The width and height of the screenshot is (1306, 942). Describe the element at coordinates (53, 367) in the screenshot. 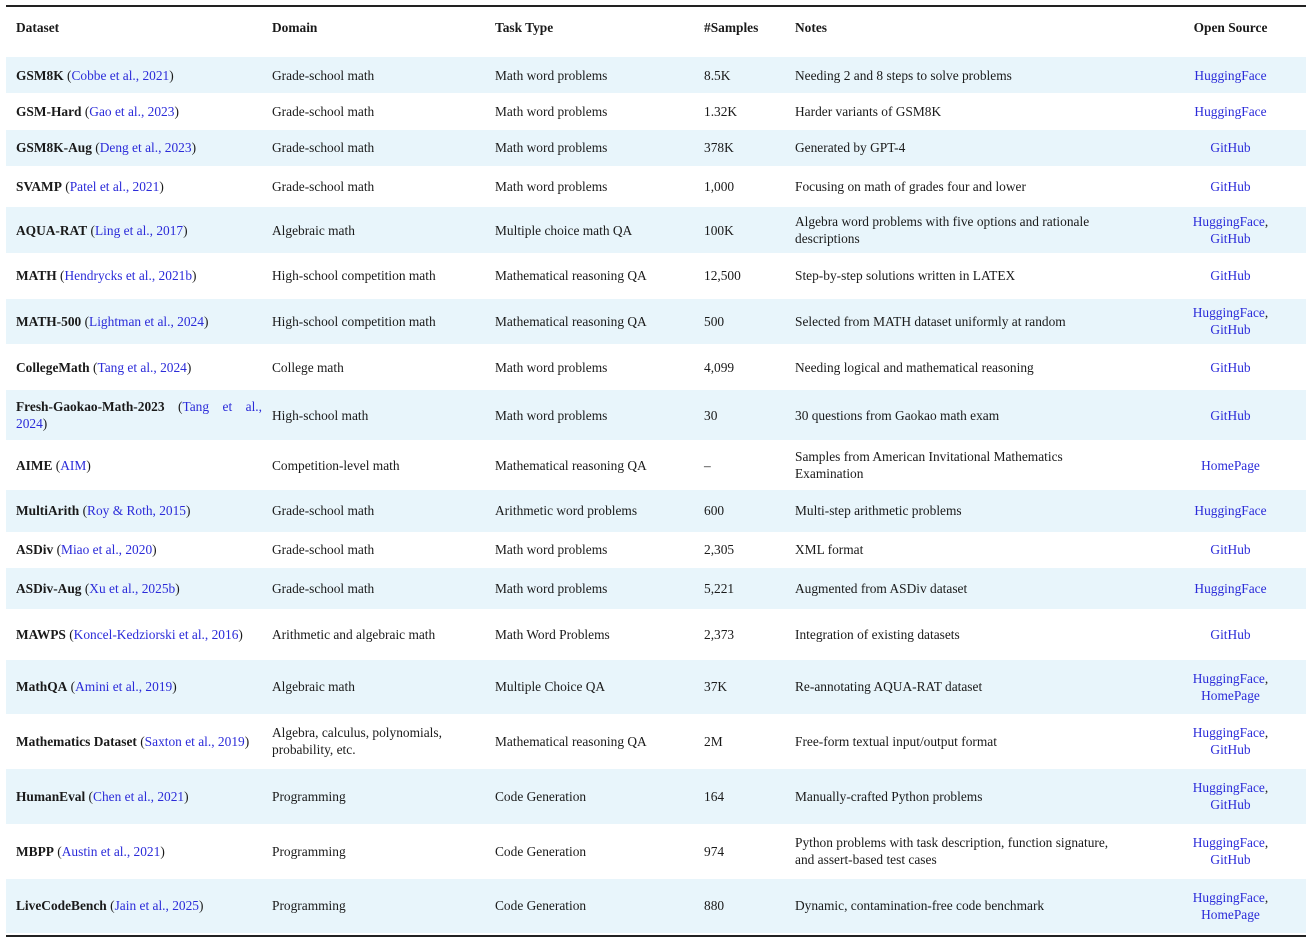

I see `dataset-name: CollegeMath` at that location.